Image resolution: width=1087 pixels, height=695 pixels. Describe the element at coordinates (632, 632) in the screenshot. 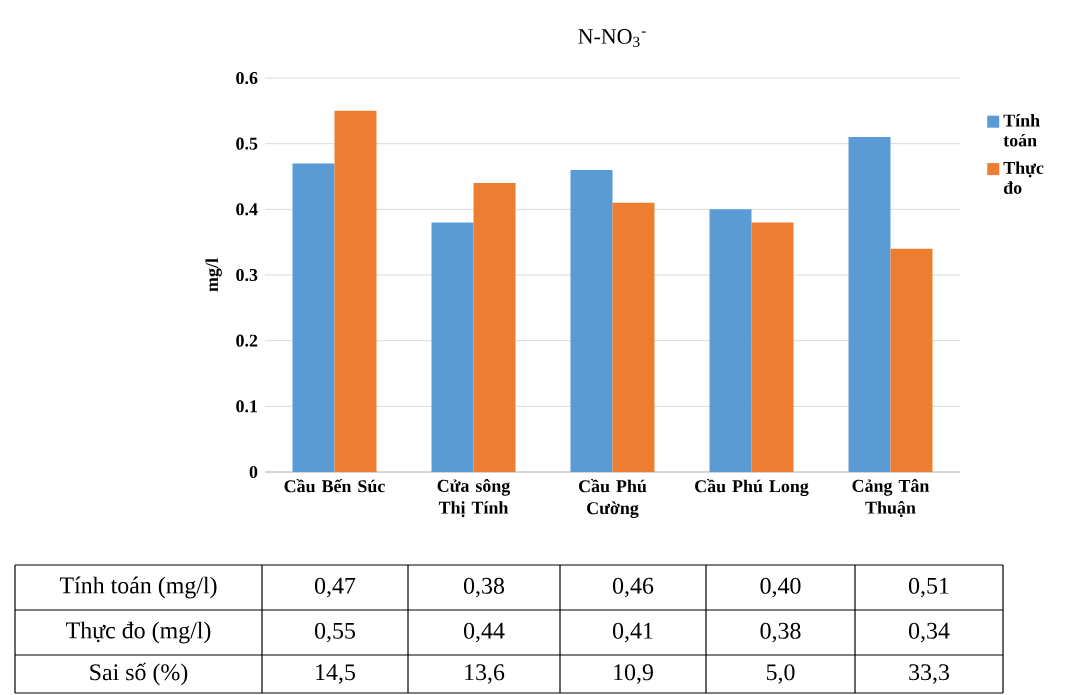

I see `data-label: 0,41` at that location.